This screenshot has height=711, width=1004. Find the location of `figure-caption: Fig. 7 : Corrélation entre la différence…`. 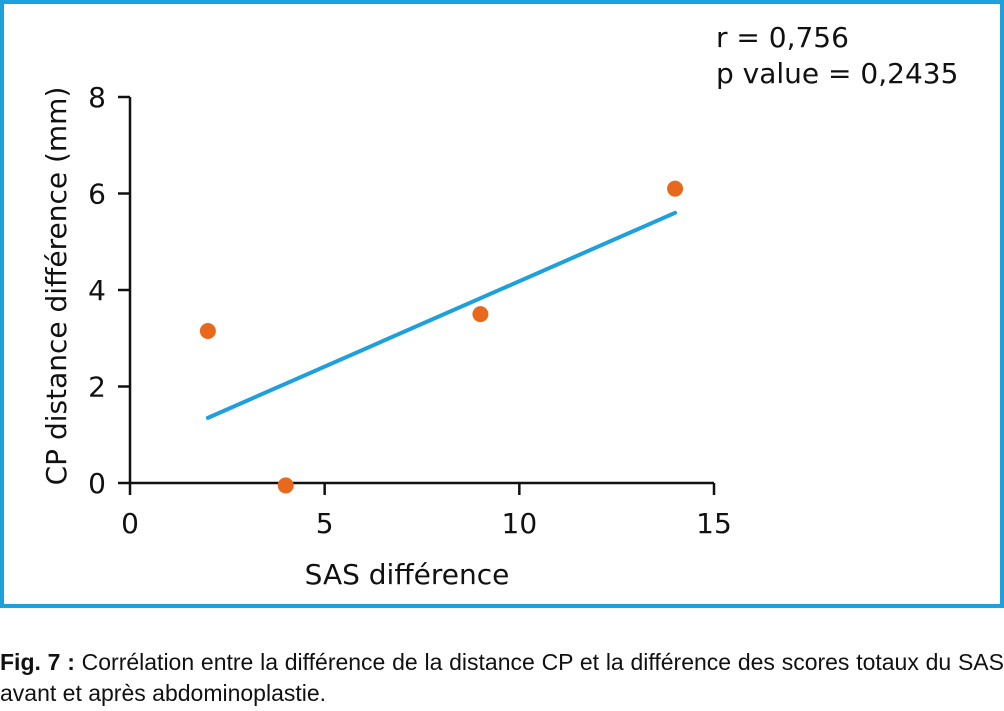

figure-caption: Fig. 7 : Corrélation entre la différence… is located at coordinates (502, 678).